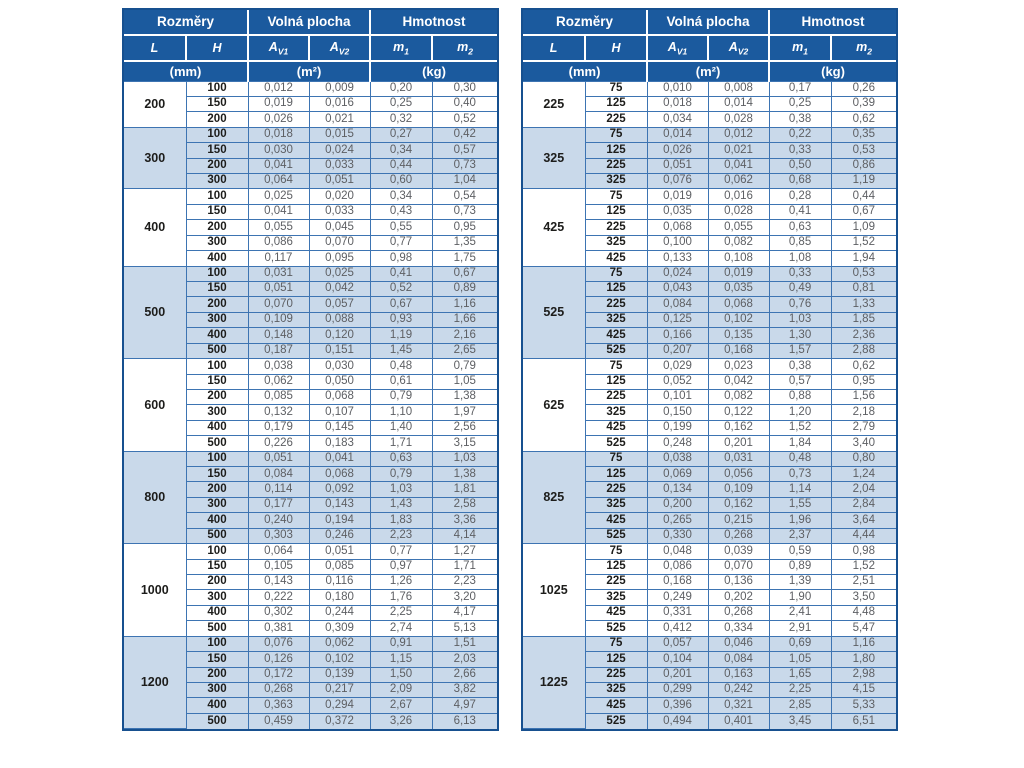  Describe the element at coordinates (278, 88) in the screenshot. I see `data-value-cell: 0,012` at that location.